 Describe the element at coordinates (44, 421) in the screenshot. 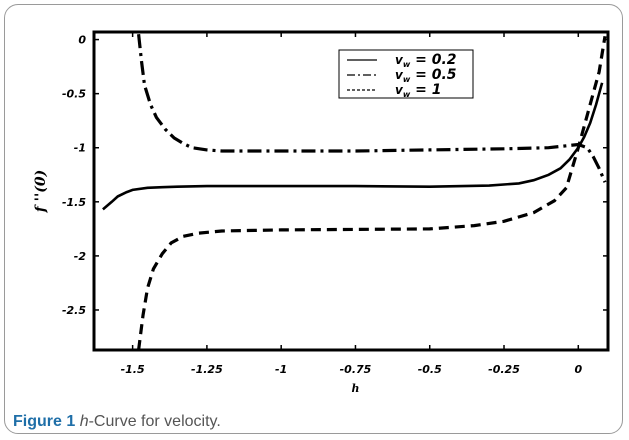

I see `figure-number: Figure 1` at that location.